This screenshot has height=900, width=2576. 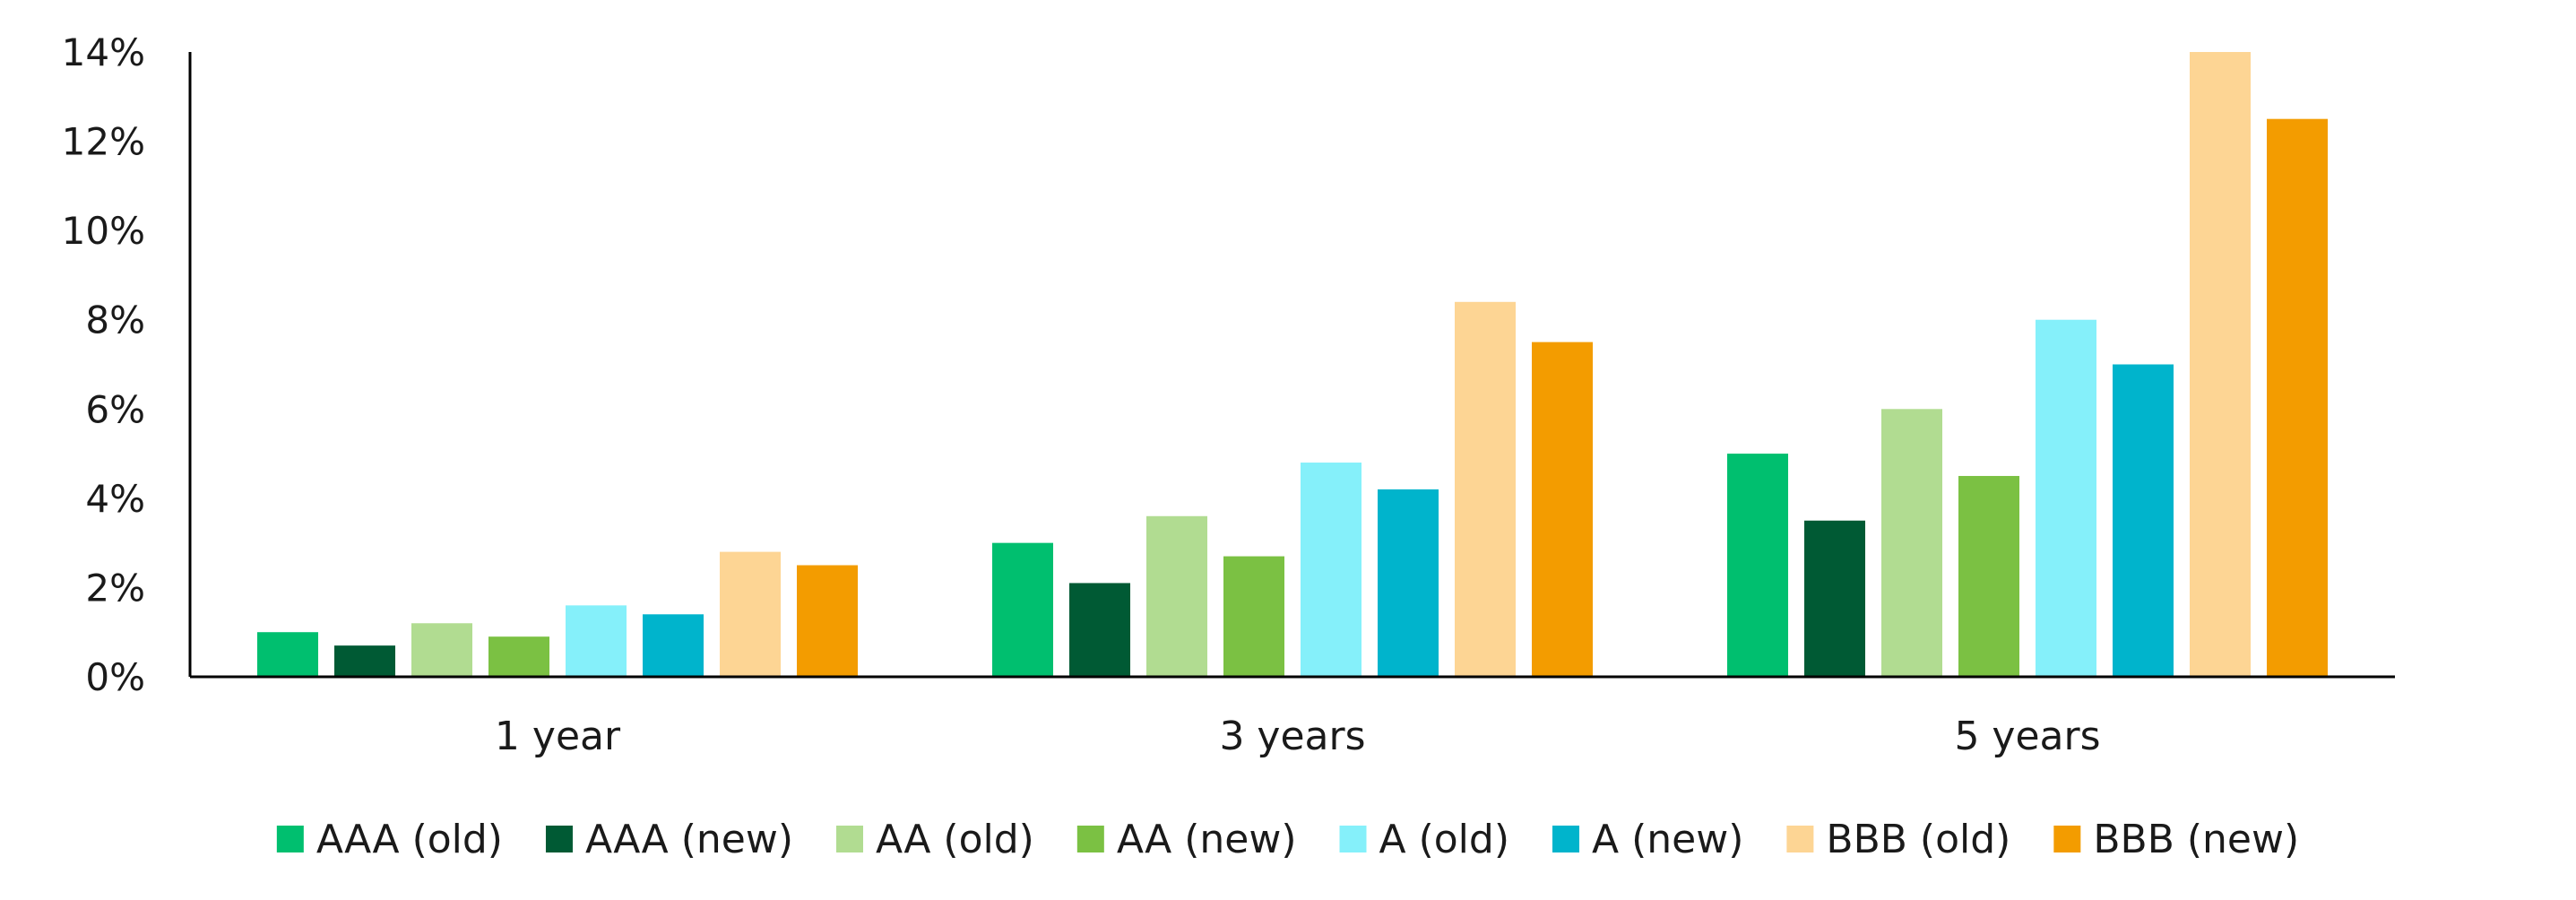 What do you see at coordinates (1757, 565) in the screenshot?
I see `bar-aaa-old-5-years` at bounding box center [1757, 565].